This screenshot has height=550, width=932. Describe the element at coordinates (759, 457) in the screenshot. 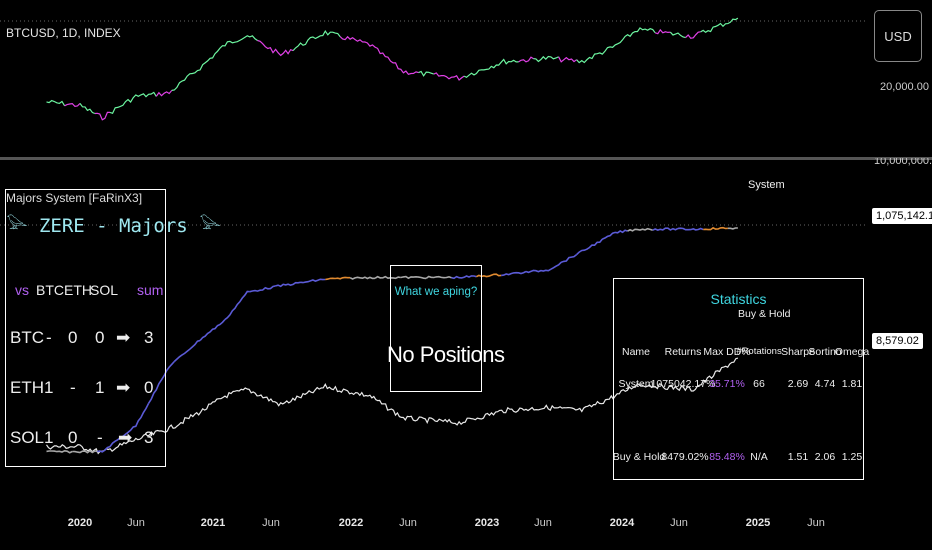

I see `stats-cell-rotations: N/A` at that location.